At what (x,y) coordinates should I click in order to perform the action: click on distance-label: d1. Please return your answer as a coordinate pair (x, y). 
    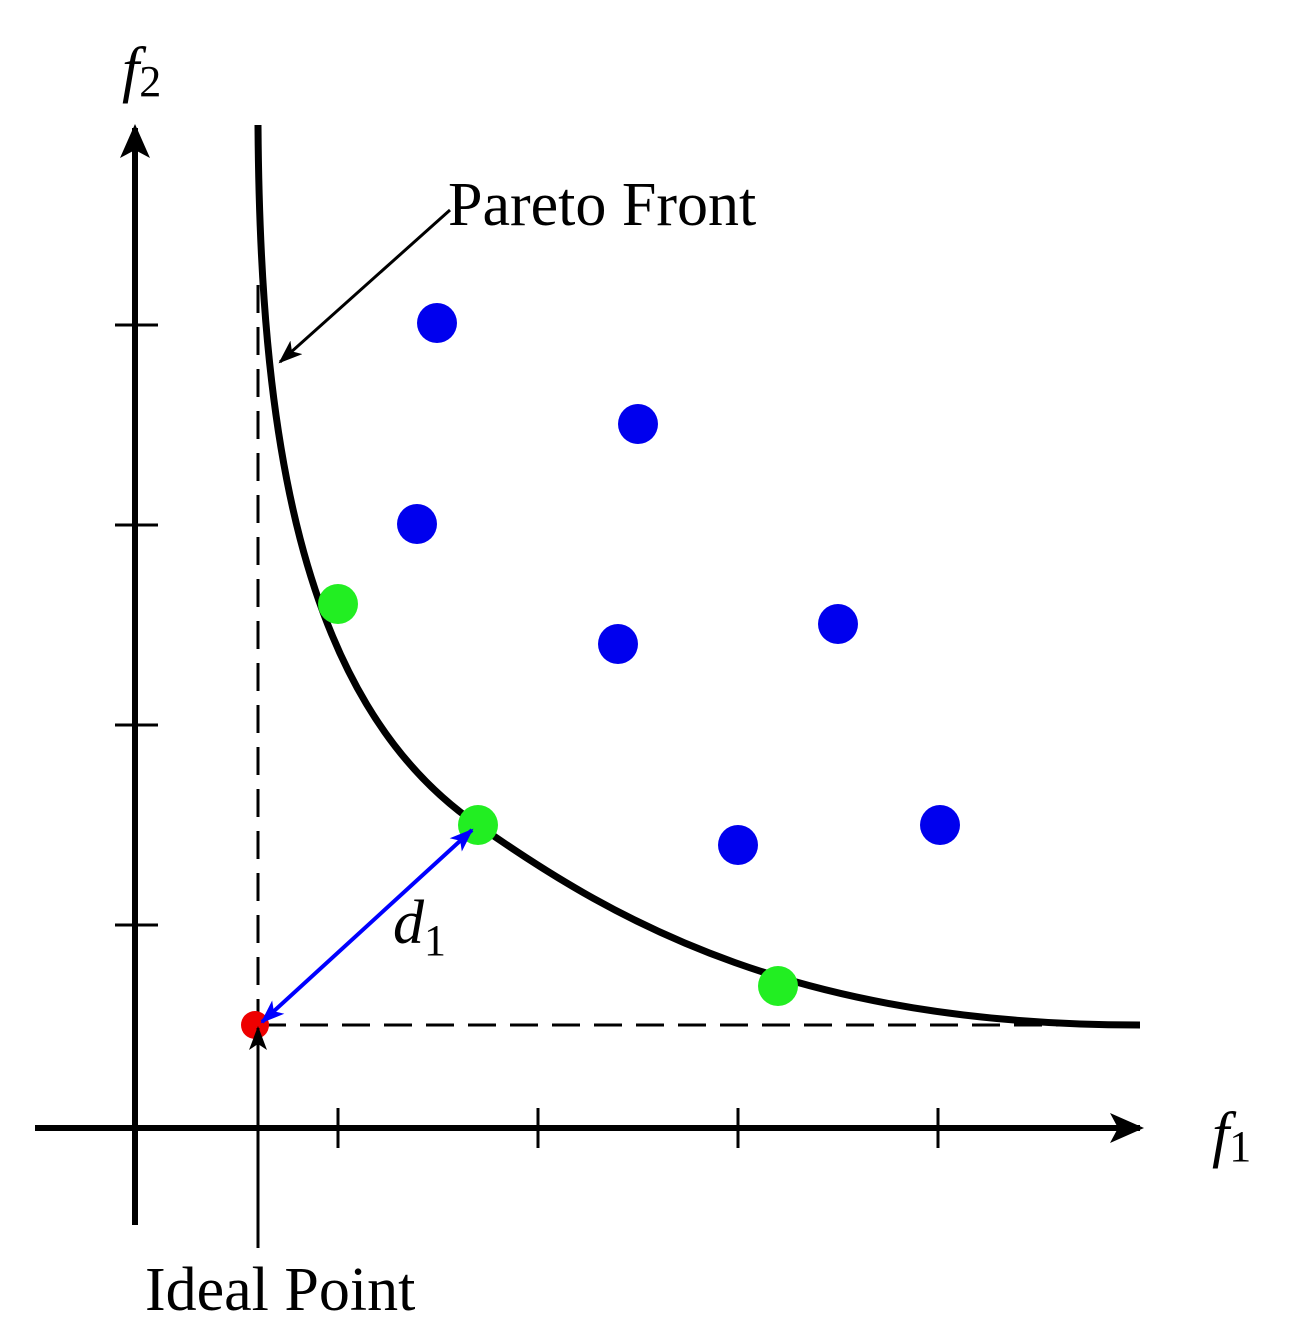
    Looking at the image, I should click on (419, 927).